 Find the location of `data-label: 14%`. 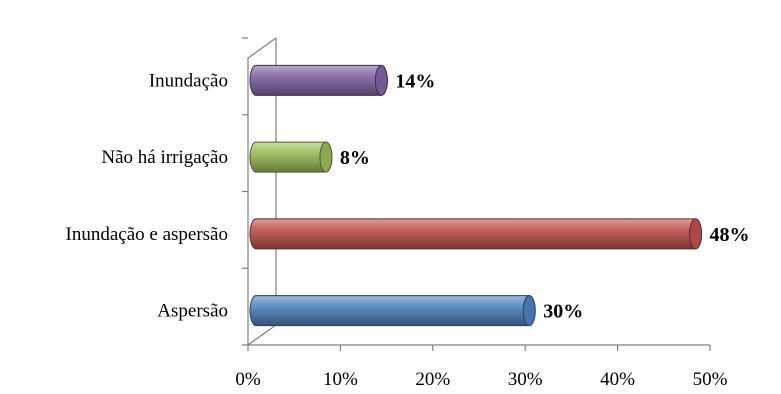

data-label: 14% is located at coordinates (415, 81).